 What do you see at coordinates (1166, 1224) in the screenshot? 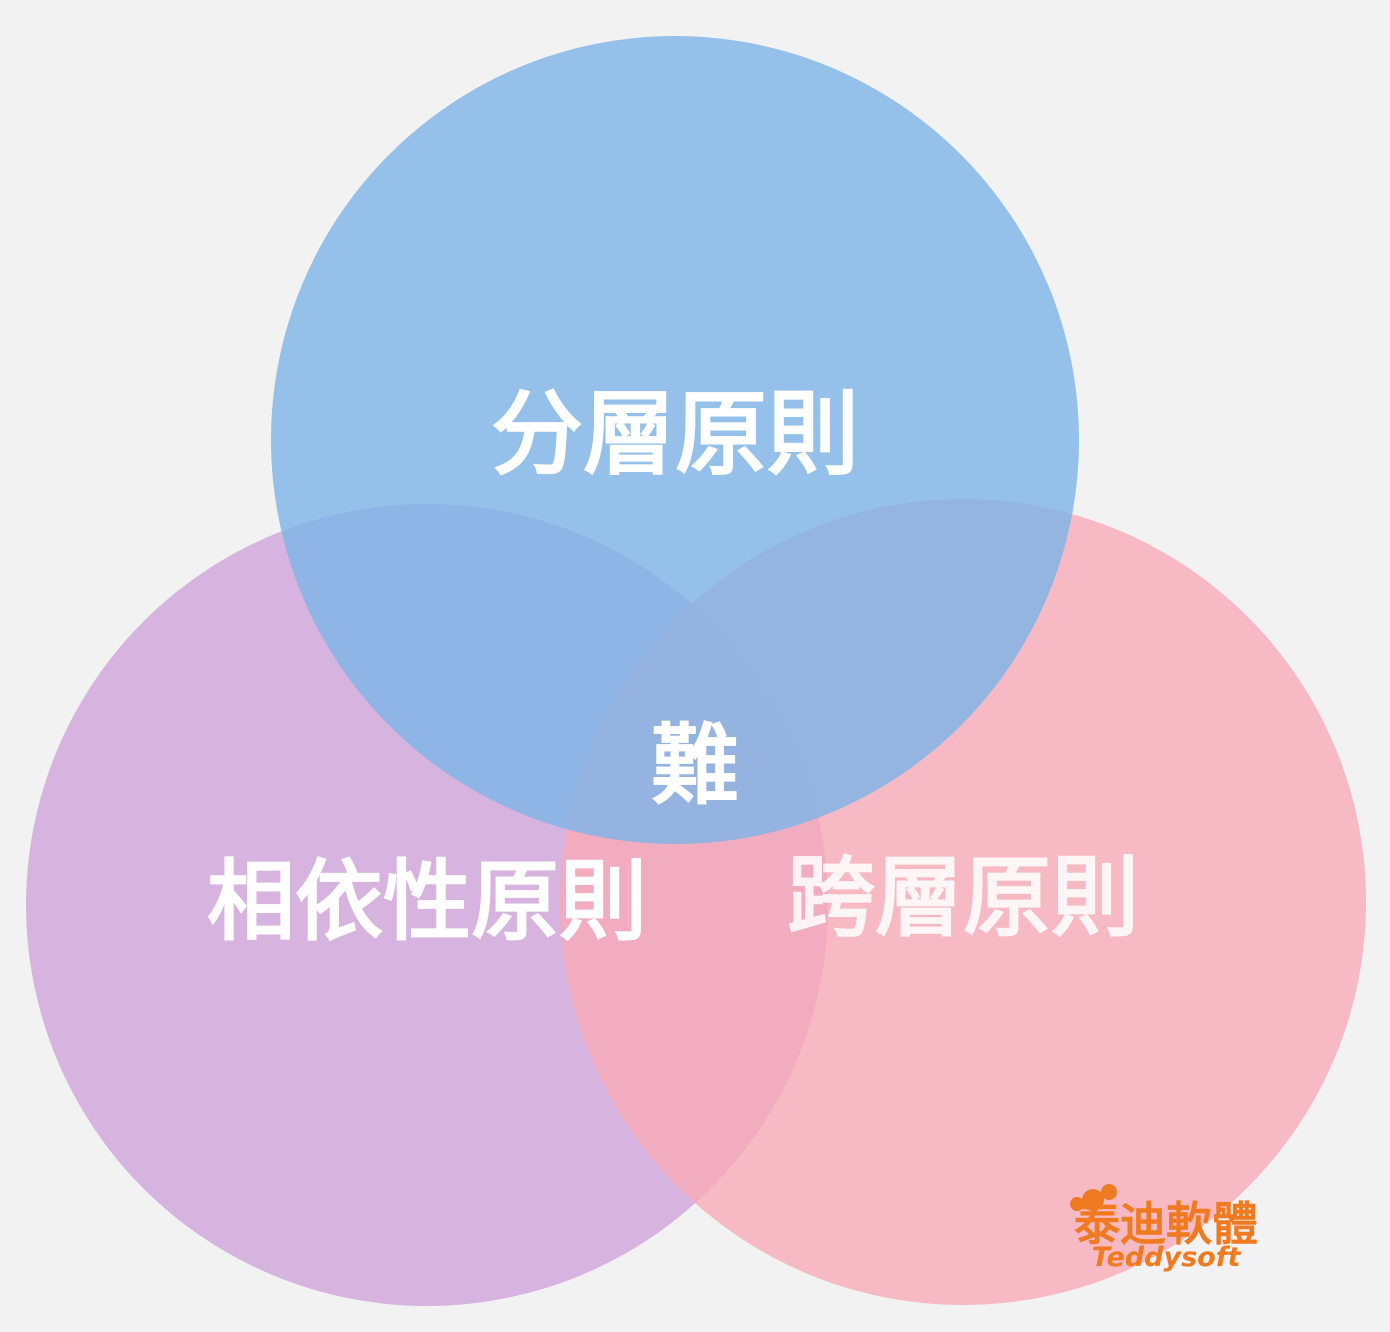
I see `logo-chinese-text: 泰迪軟體` at bounding box center [1166, 1224].